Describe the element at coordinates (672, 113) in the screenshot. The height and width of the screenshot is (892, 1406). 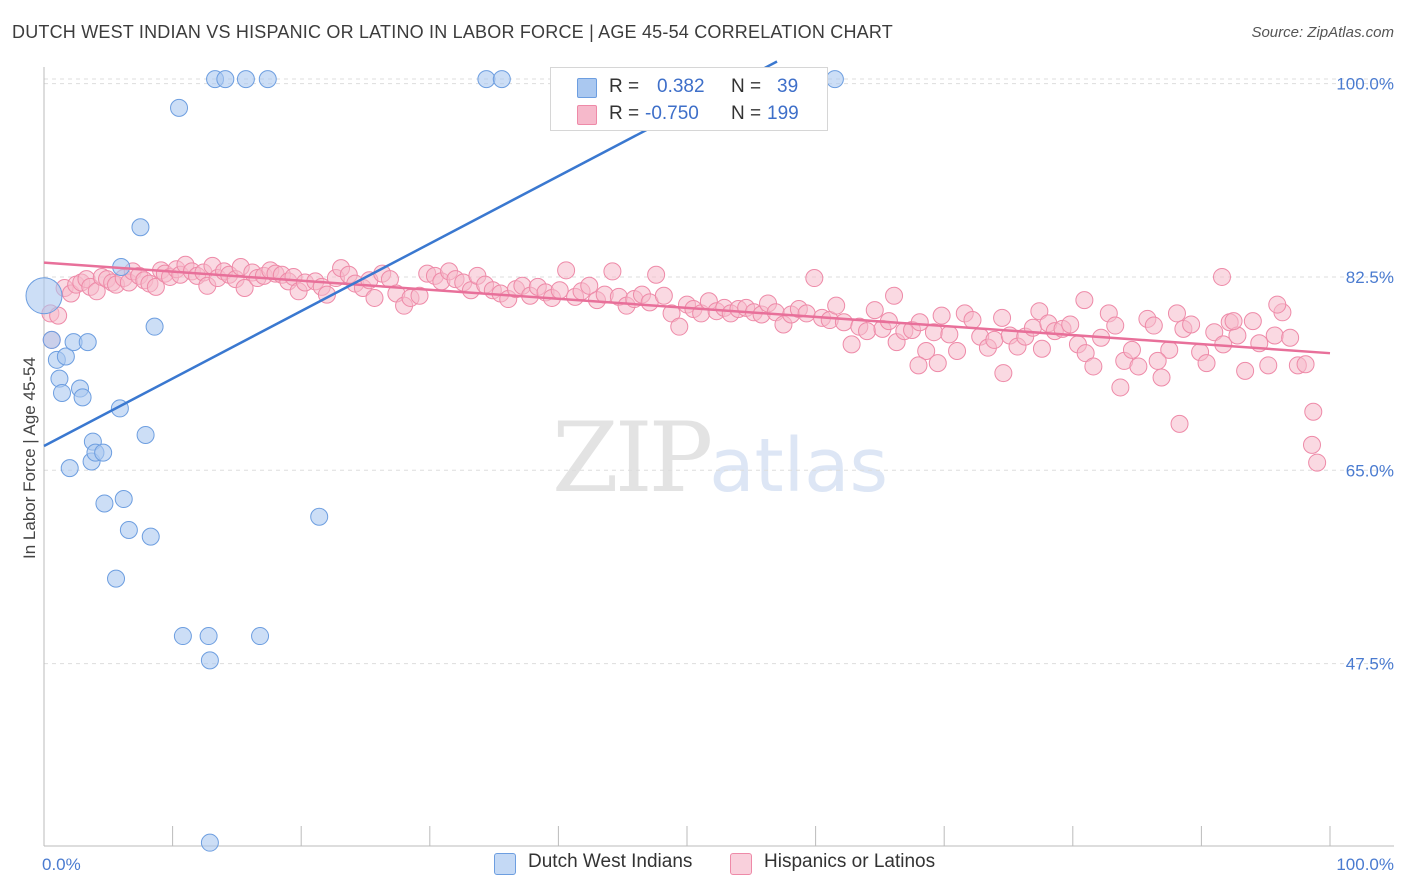
I see `legend-r-value-2: -0.750` at that location.